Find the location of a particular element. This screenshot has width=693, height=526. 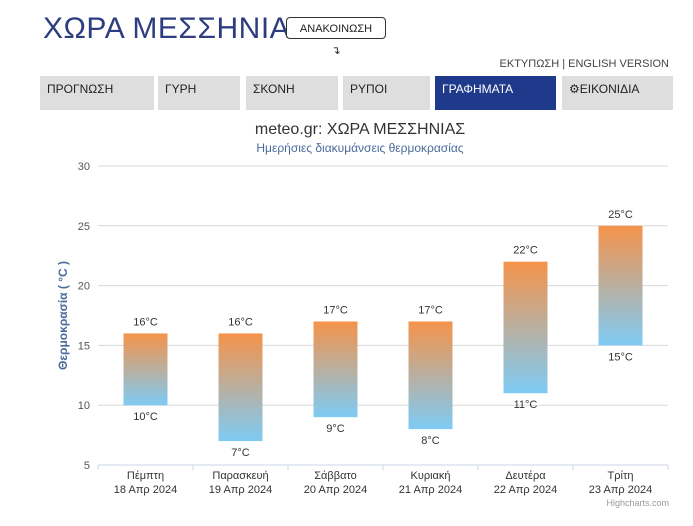

x-tick-date: 23 Απρ 2024 is located at coordinates (620, 490).